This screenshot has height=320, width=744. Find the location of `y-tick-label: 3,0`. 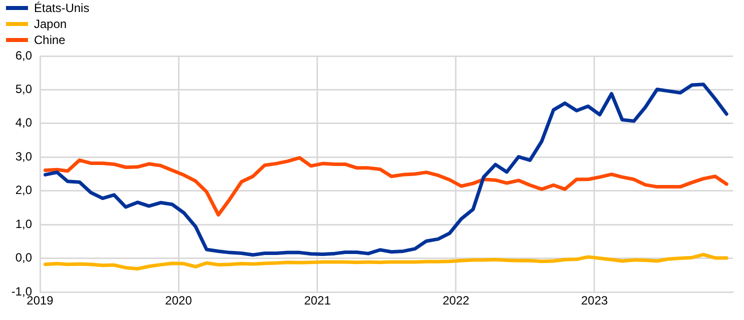

y-tick-label: 3,0 is located at coordinates (23, 156).